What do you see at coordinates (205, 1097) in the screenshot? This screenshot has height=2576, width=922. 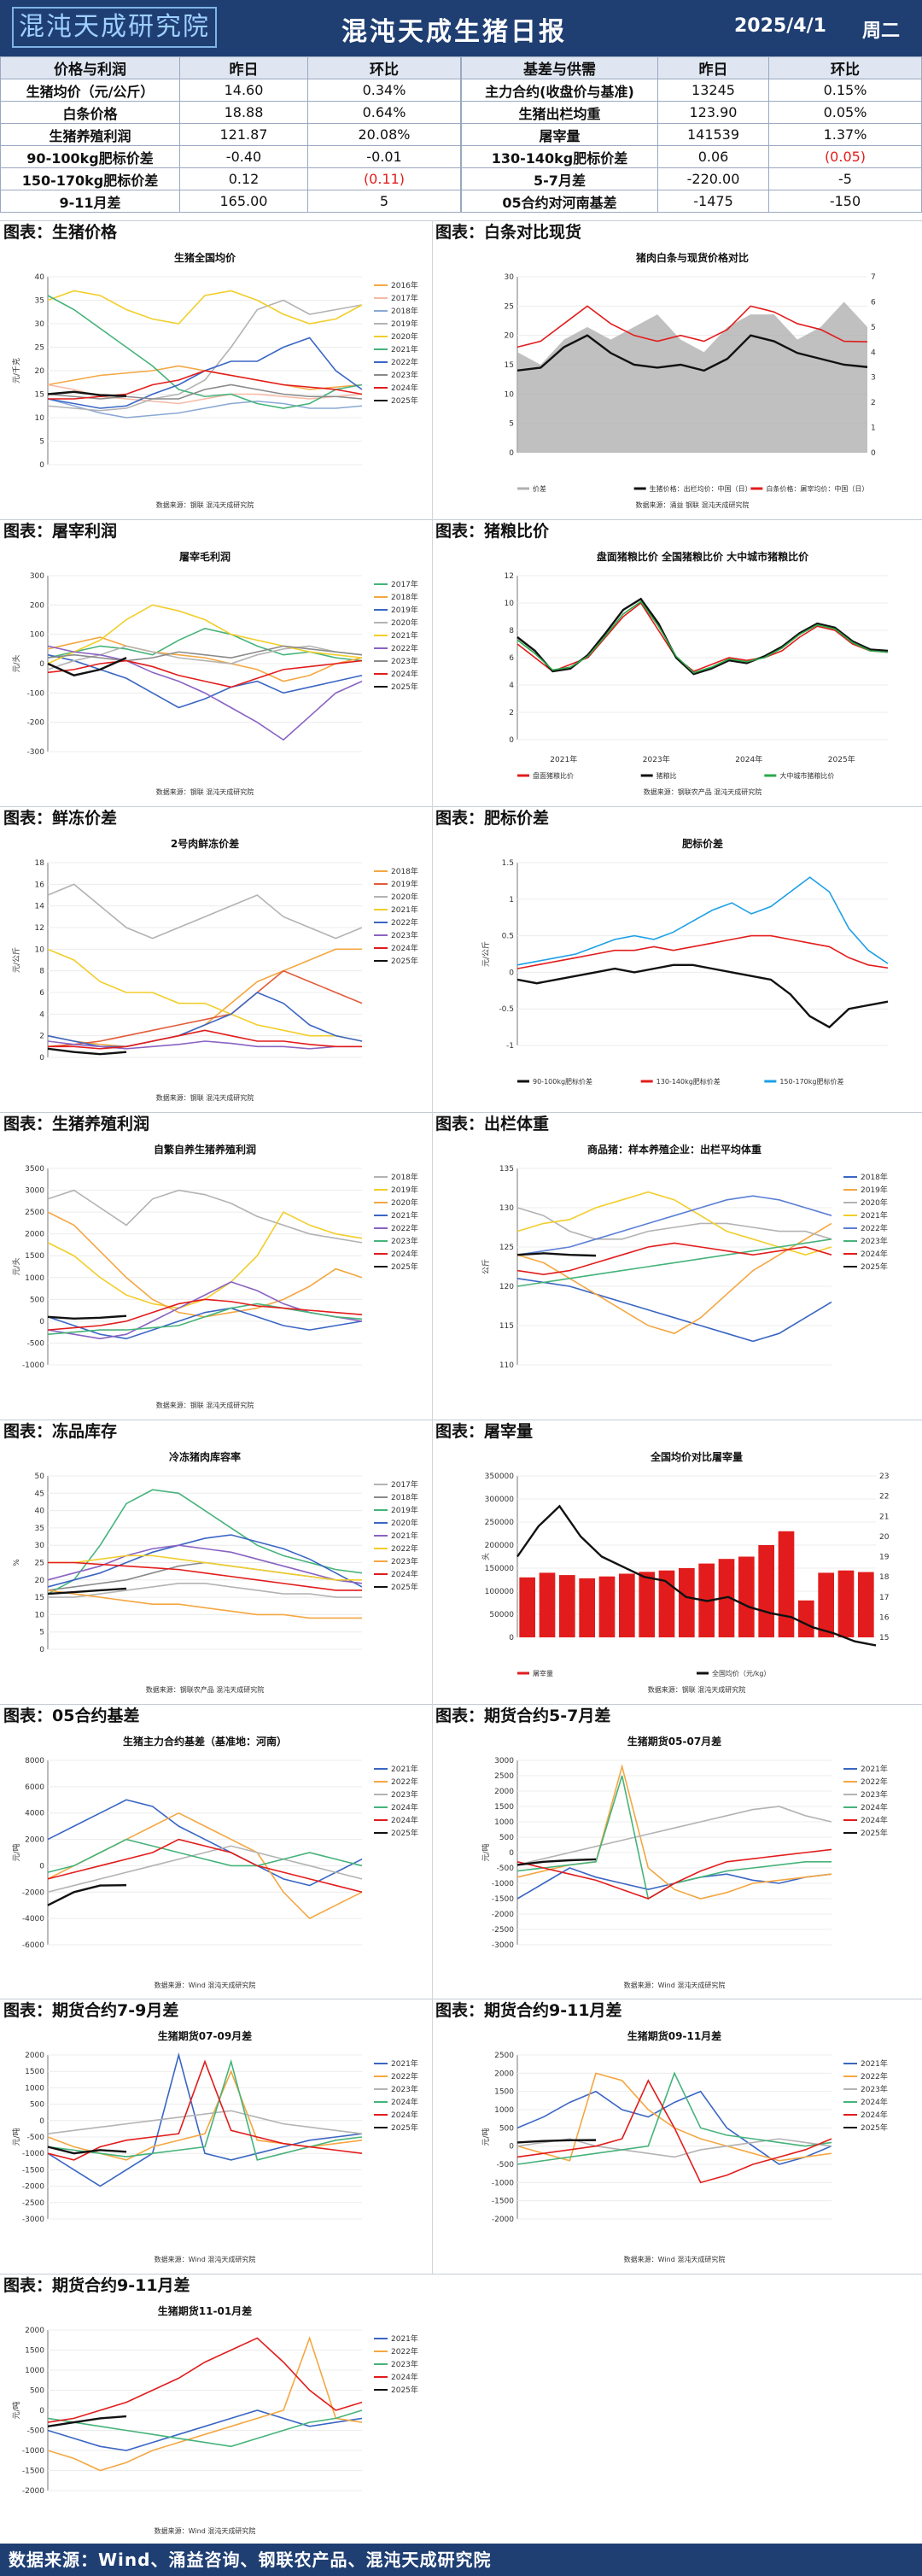 I see `chart-source: 数据来源：钢联 混沌天成研究院` at bounding box center [205, 1097].